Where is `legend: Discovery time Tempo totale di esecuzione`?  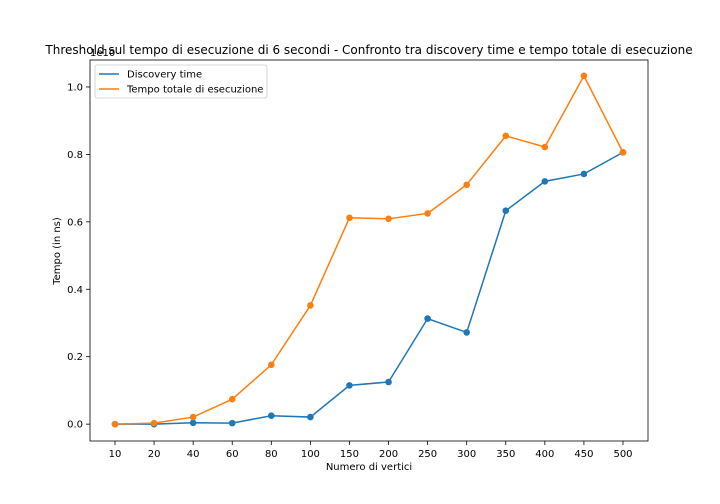
legend: Discovery time Tempo totale di esecuzione is located at coordinates (181, 81).